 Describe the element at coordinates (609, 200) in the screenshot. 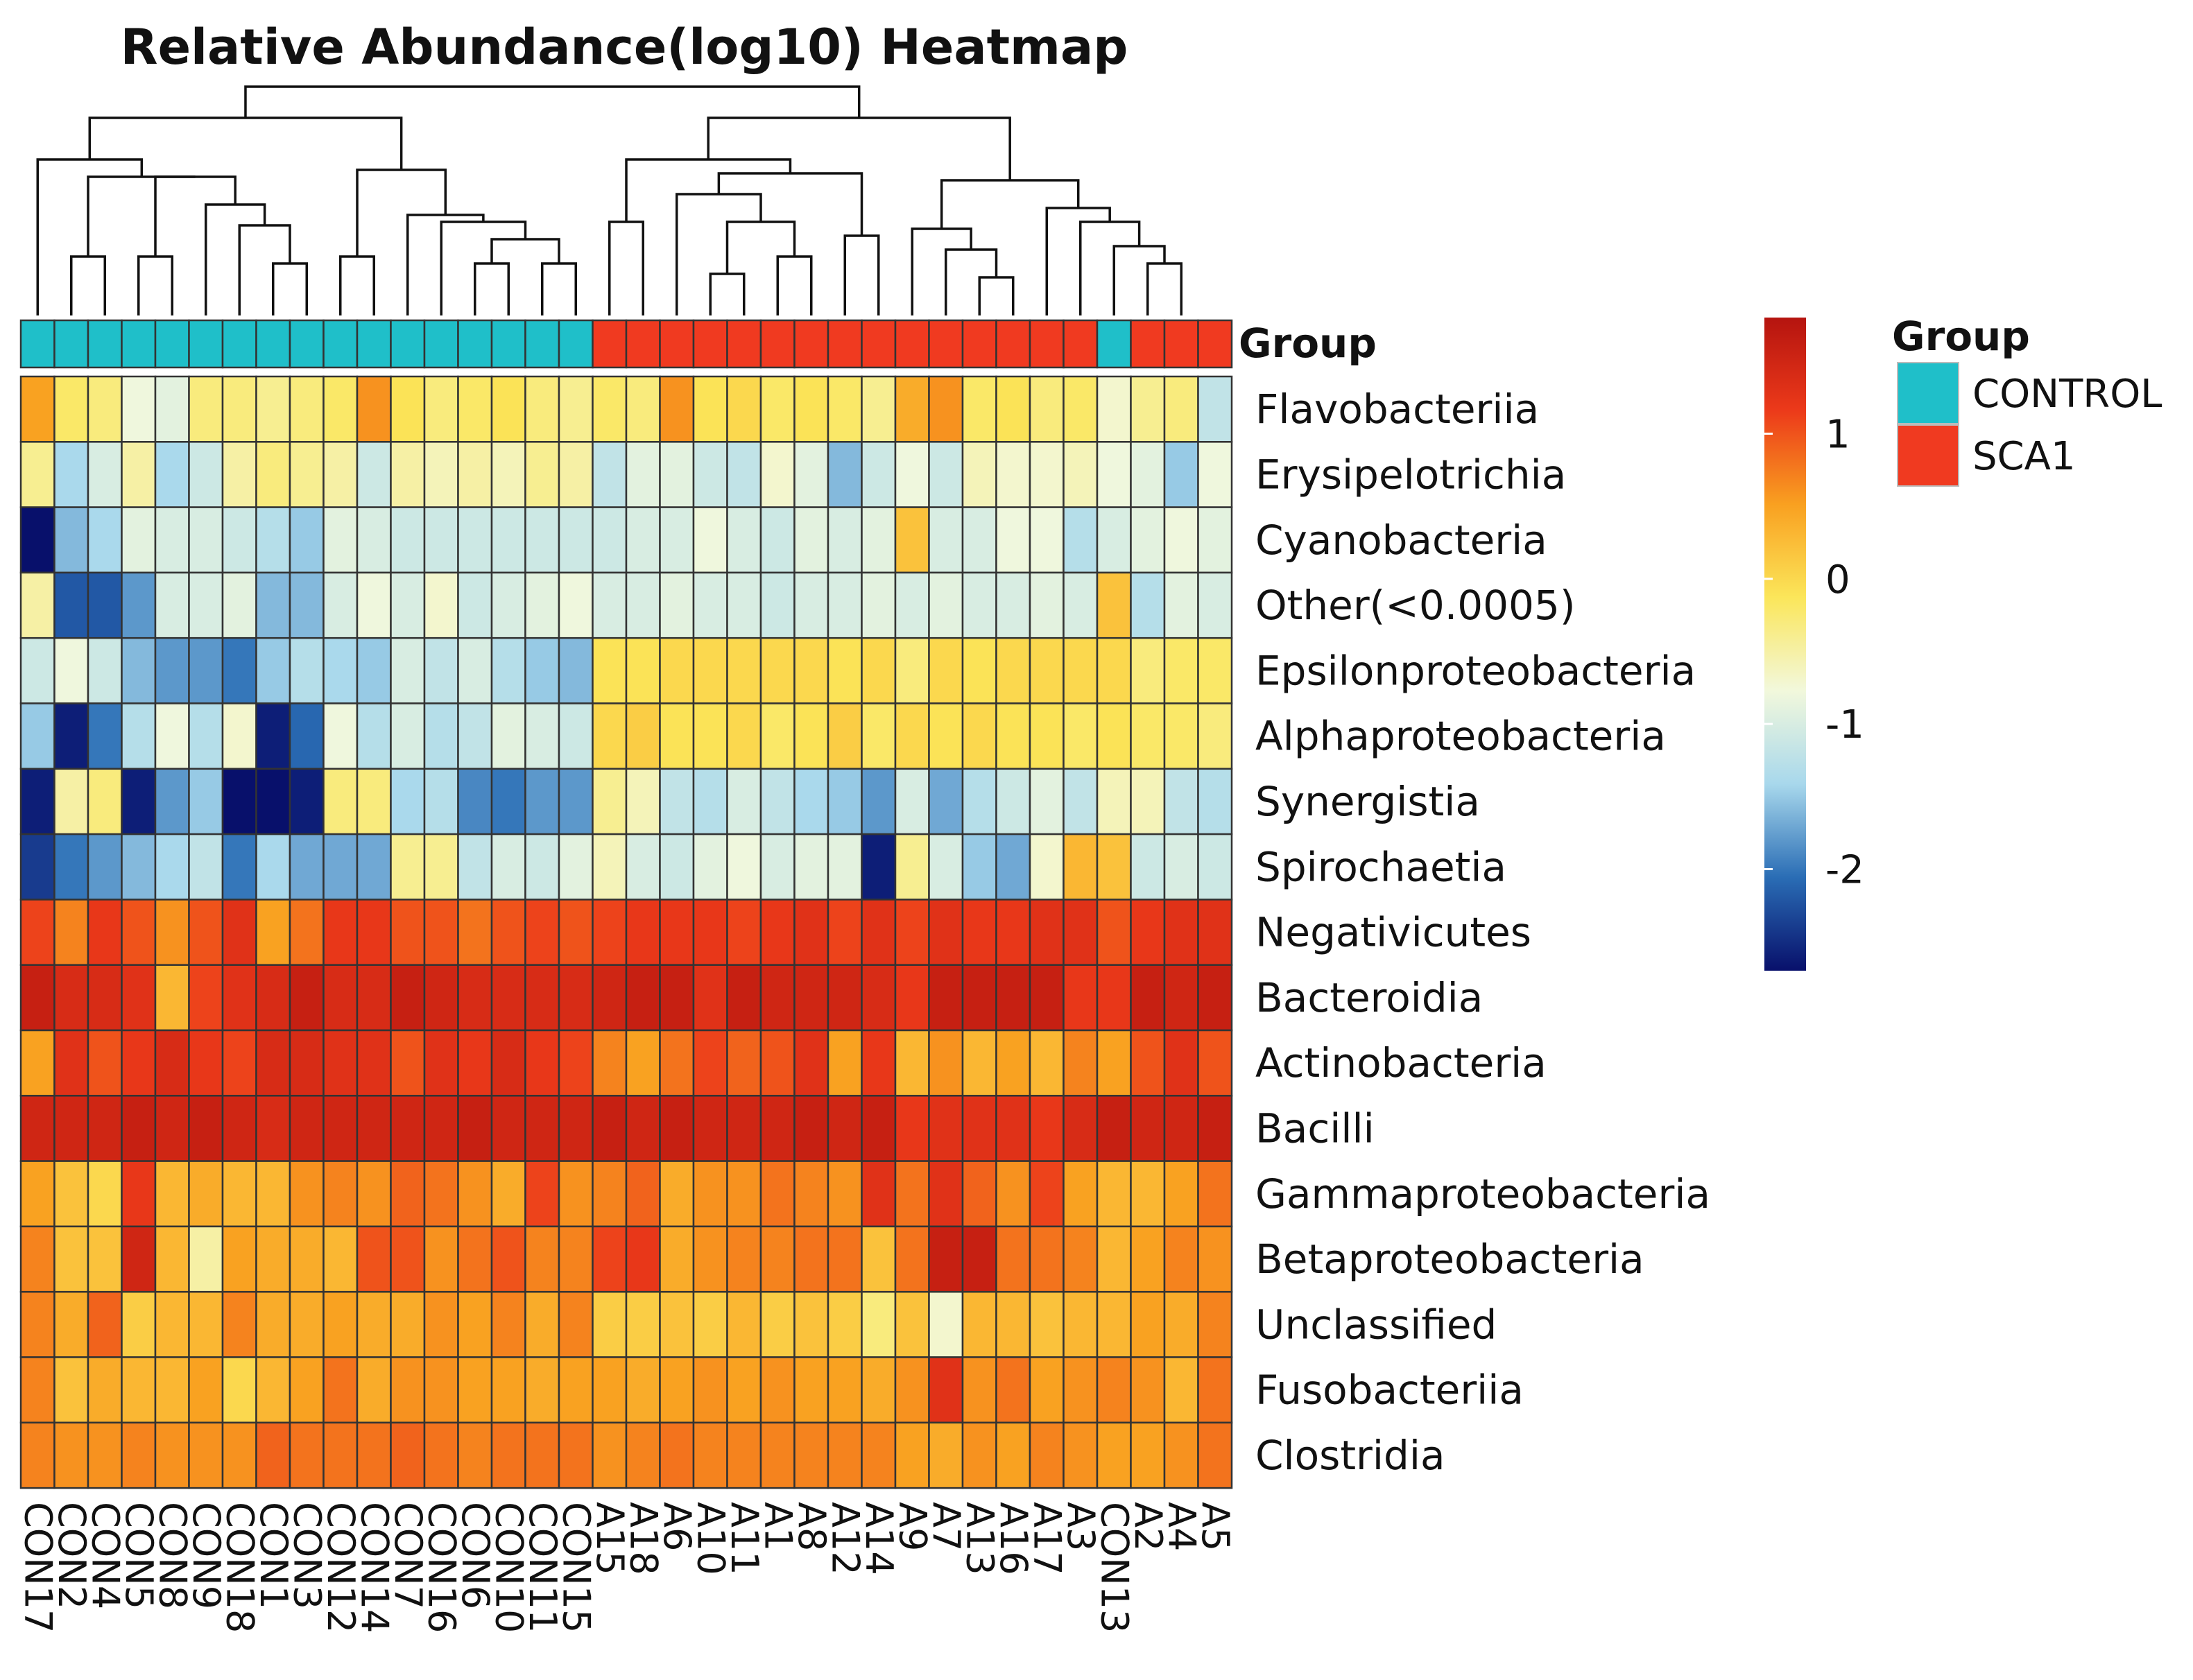

I see `column-dendrogram` at that location.